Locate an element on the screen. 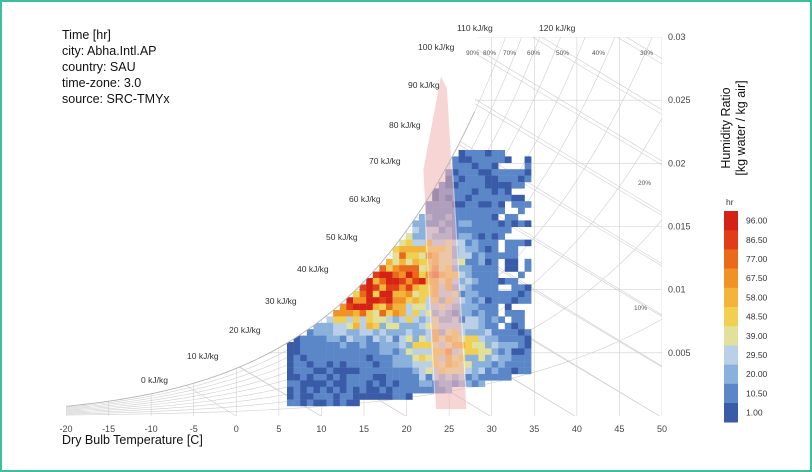 The height and width of the screenshot is (472, 812). legend-value: 10.50 is located at coordinates (757, 393).